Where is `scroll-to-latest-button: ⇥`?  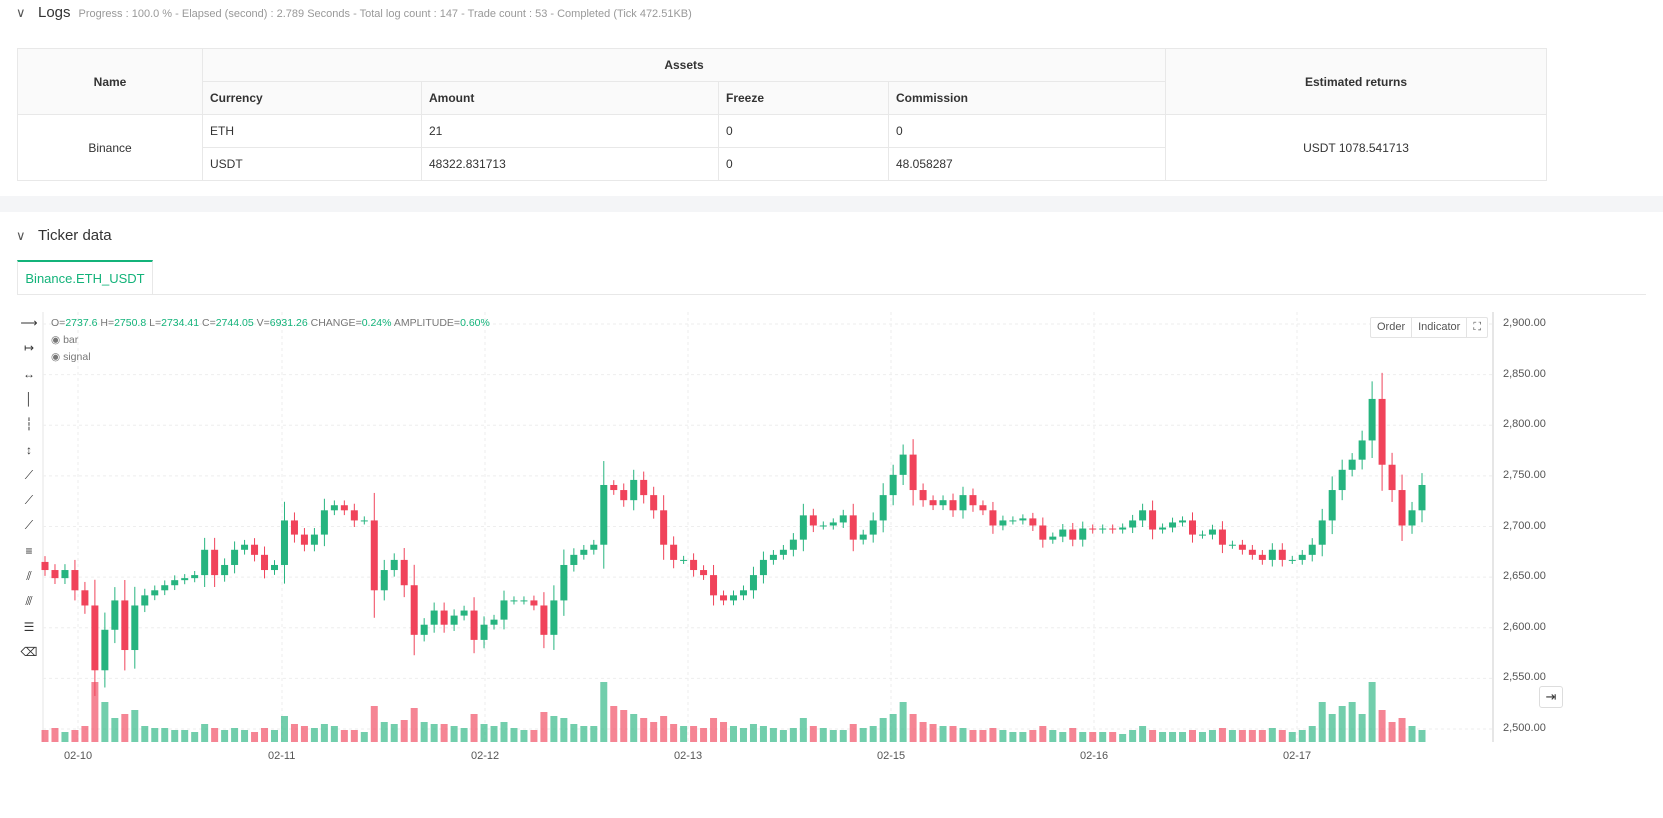 scroll-to-latest-button: ⇥ is located at coordinates (1551, 697).